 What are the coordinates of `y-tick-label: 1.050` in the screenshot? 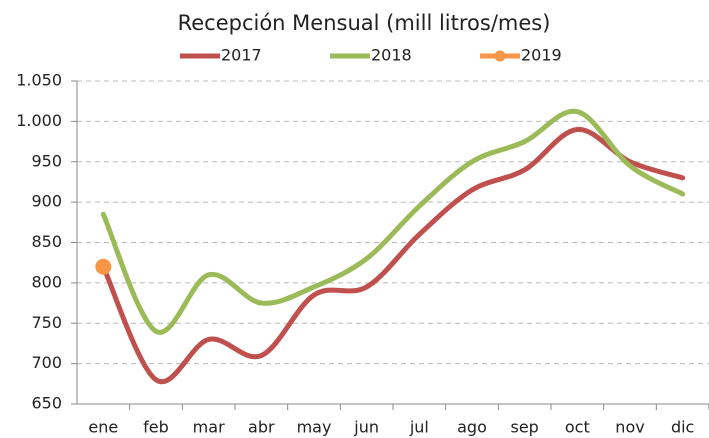 It's located at (39, 80).